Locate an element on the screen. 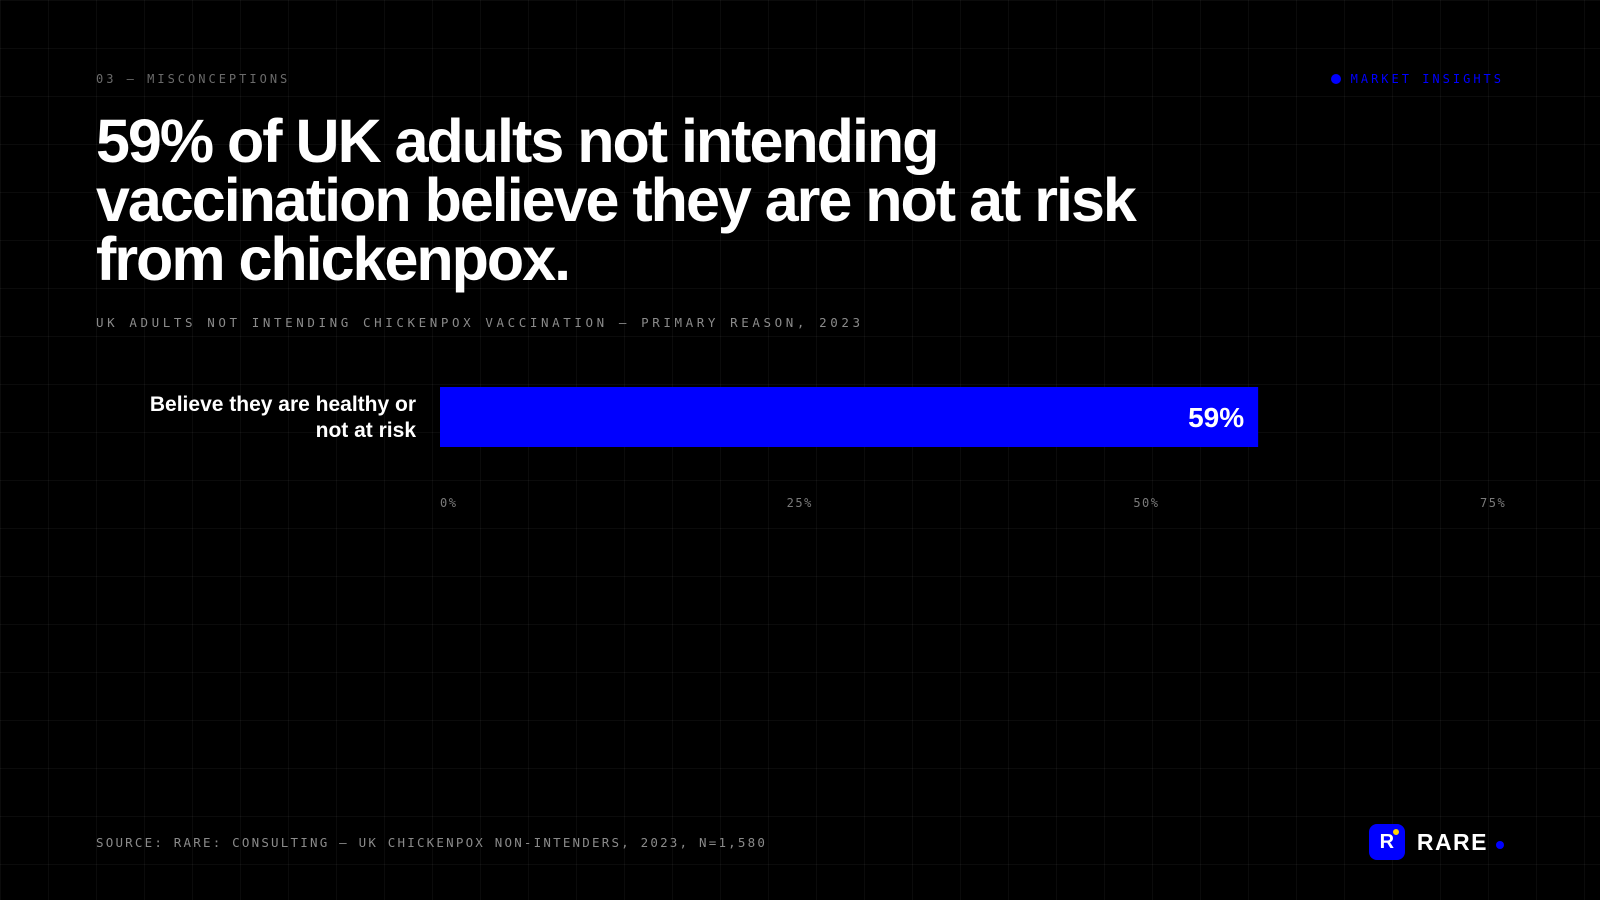 The height and width of the screenshot is (900, 1600). tag-label: MARKET INSIGHTS is located at coordinates (1427, 79).